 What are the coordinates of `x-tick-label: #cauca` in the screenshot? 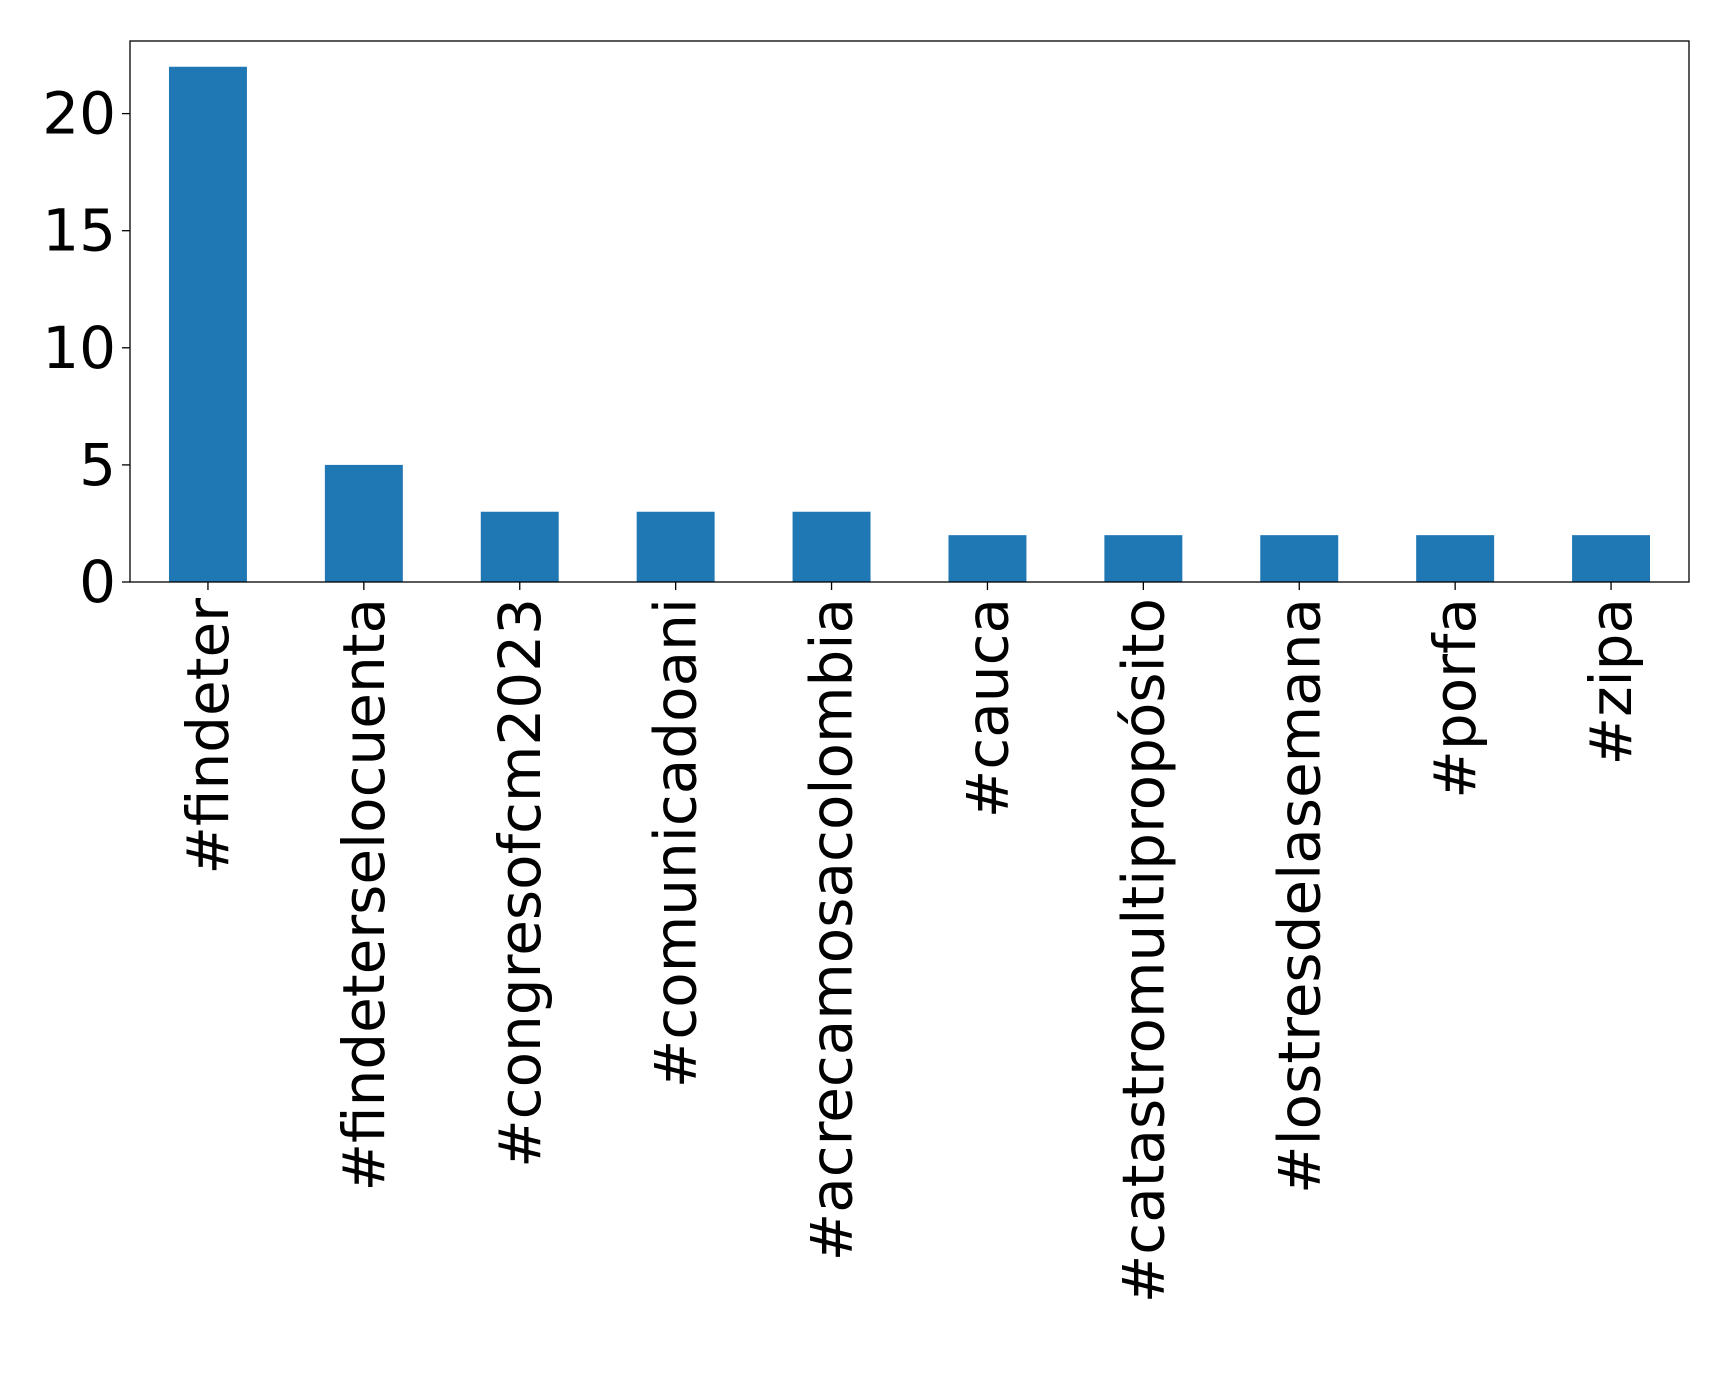 It's located at (987, 708).